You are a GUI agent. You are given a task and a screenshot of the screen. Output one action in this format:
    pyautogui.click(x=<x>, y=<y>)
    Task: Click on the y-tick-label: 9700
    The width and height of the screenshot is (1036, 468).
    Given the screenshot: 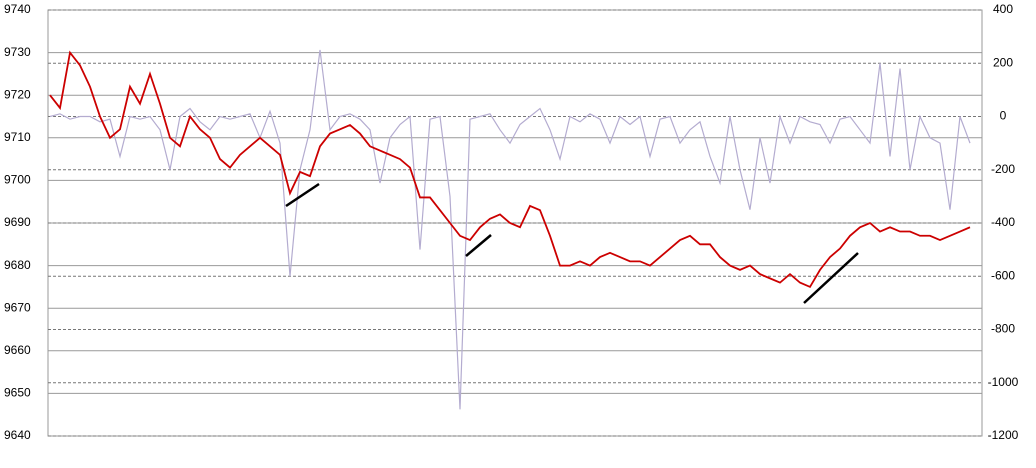 What is the action you would take?
    pyautogui.click(x=17, y=180)
    